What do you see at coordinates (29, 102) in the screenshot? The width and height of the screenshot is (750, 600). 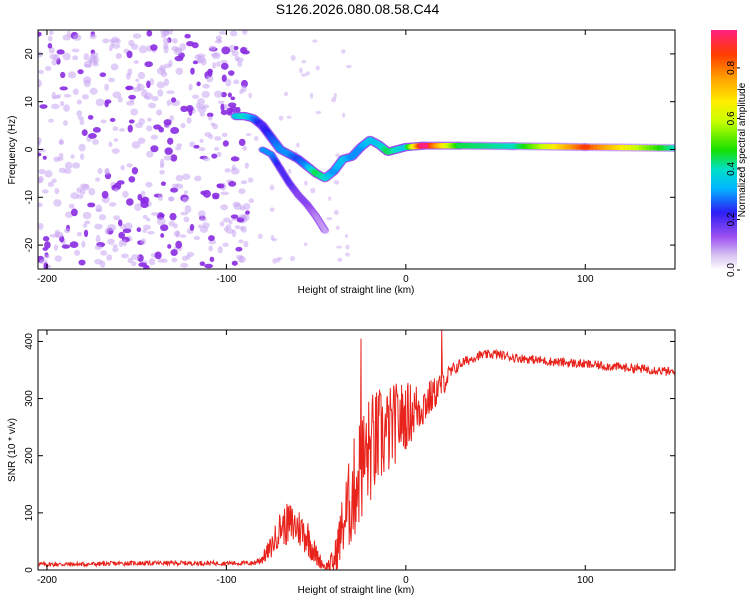 I see `spectrogram-y-tick-label: 10` at bounding box center [29, 102].